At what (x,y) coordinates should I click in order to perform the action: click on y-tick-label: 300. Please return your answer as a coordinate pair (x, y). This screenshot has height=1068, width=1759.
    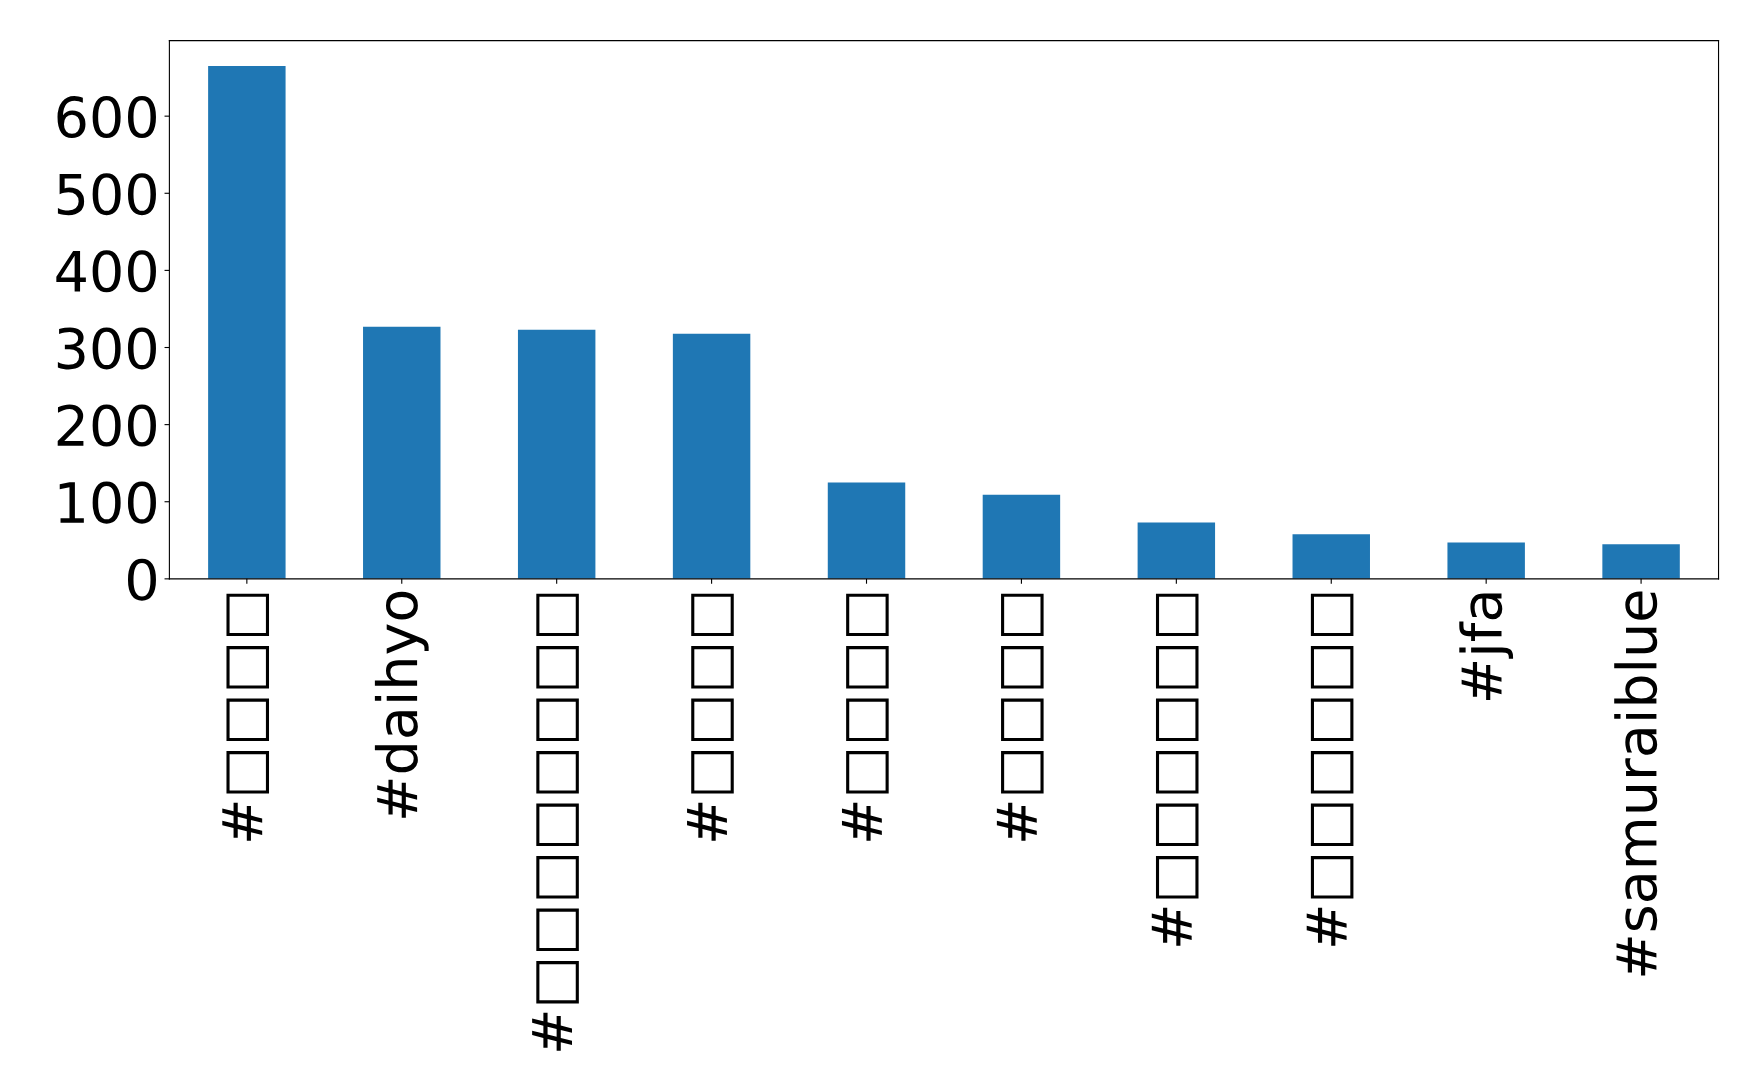
    Looking at the image, I should click on (106, 348).